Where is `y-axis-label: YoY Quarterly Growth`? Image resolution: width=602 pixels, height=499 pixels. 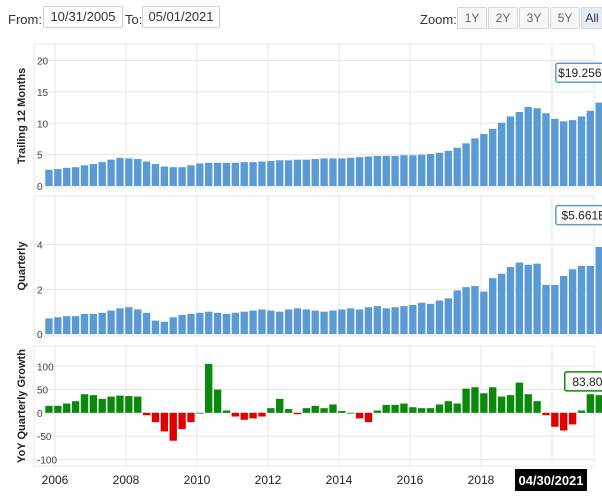
y-axis-label: YoY Quarterly Growth is located at coordinates (22, 406).